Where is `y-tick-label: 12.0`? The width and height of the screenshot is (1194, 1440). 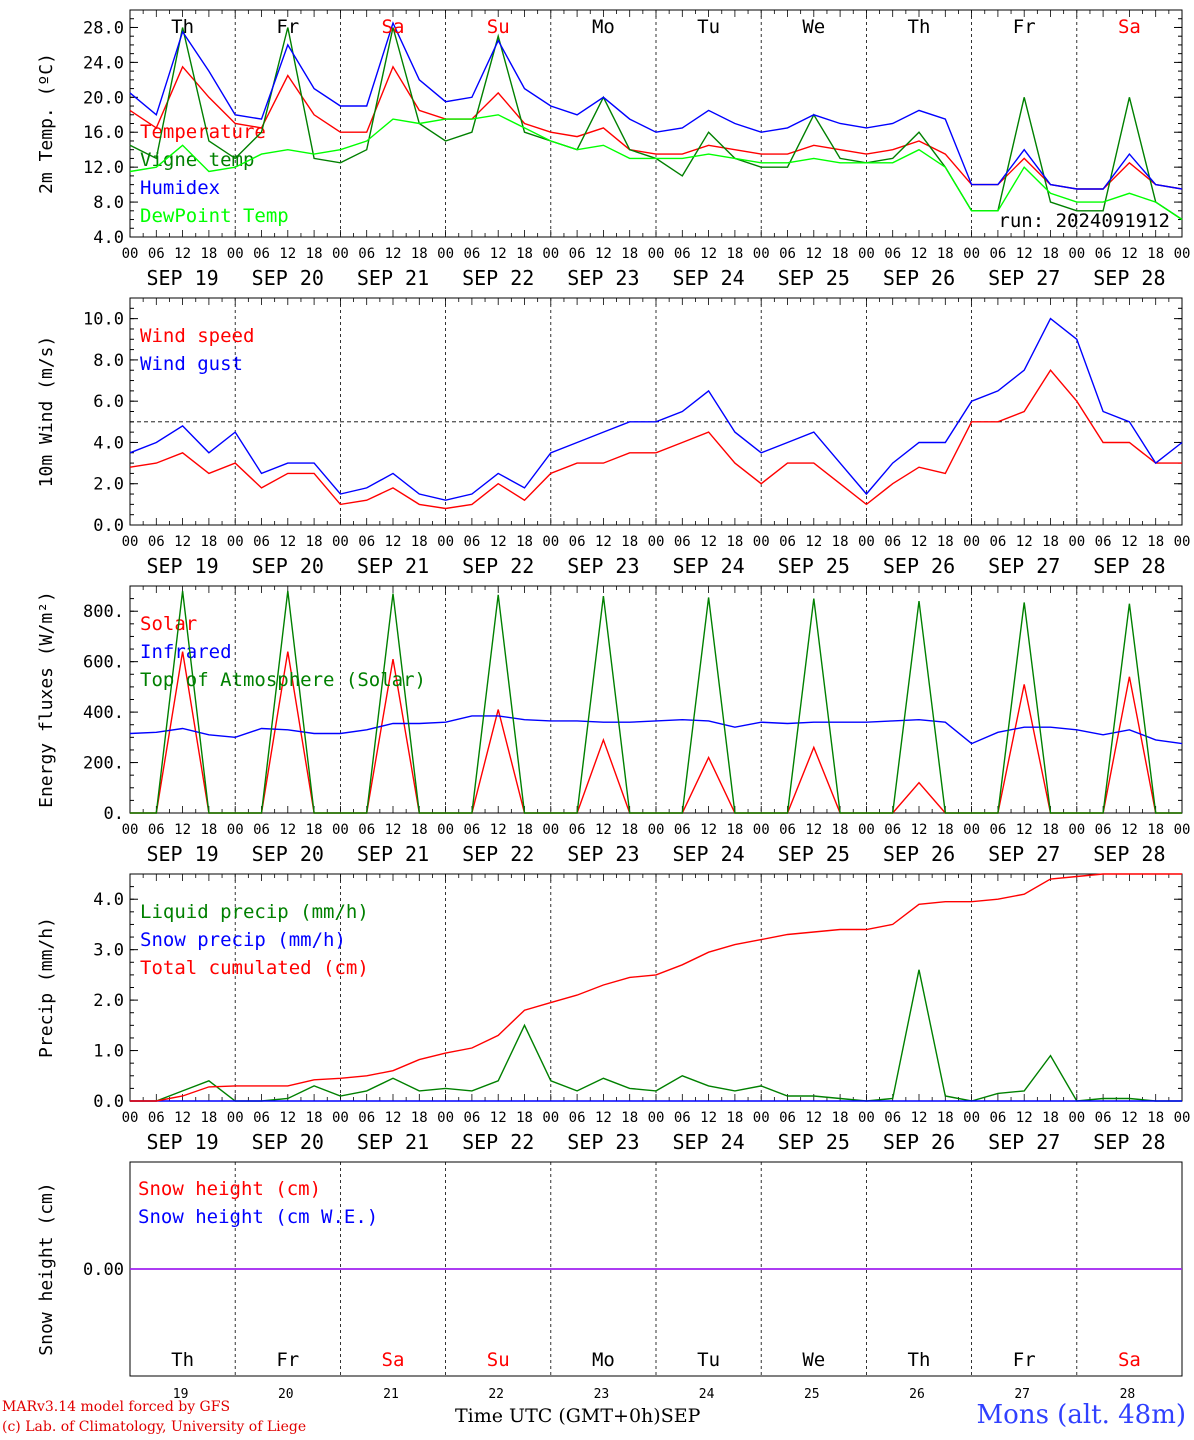 y-tick-label: 12.0 is located at coordinates (103, 168).